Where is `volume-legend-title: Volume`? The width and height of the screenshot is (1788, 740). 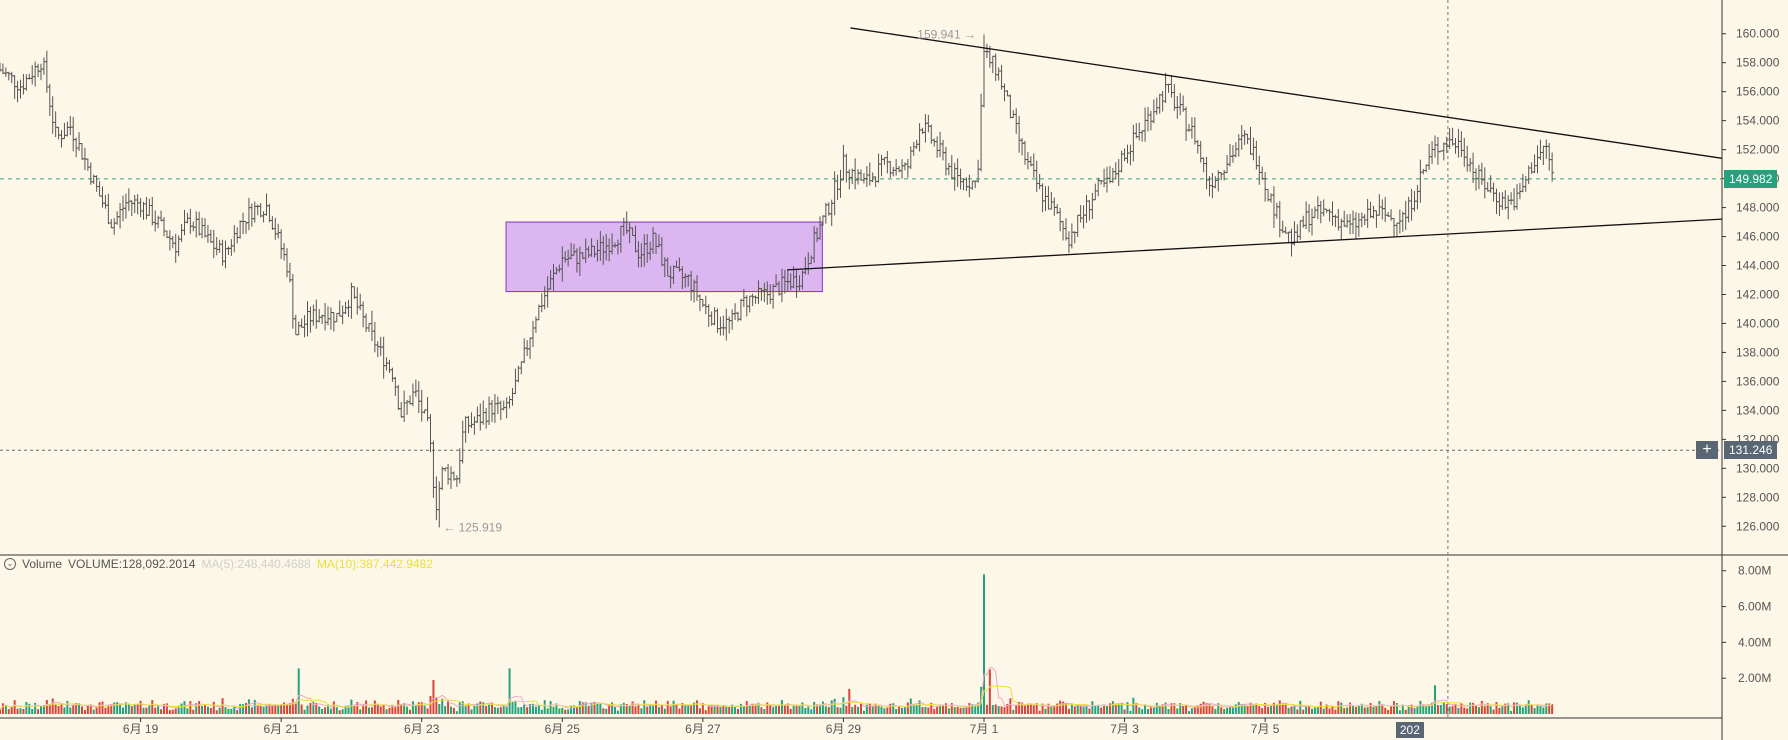 volume-legend-title: Volume is located at coordinates (42, 564).